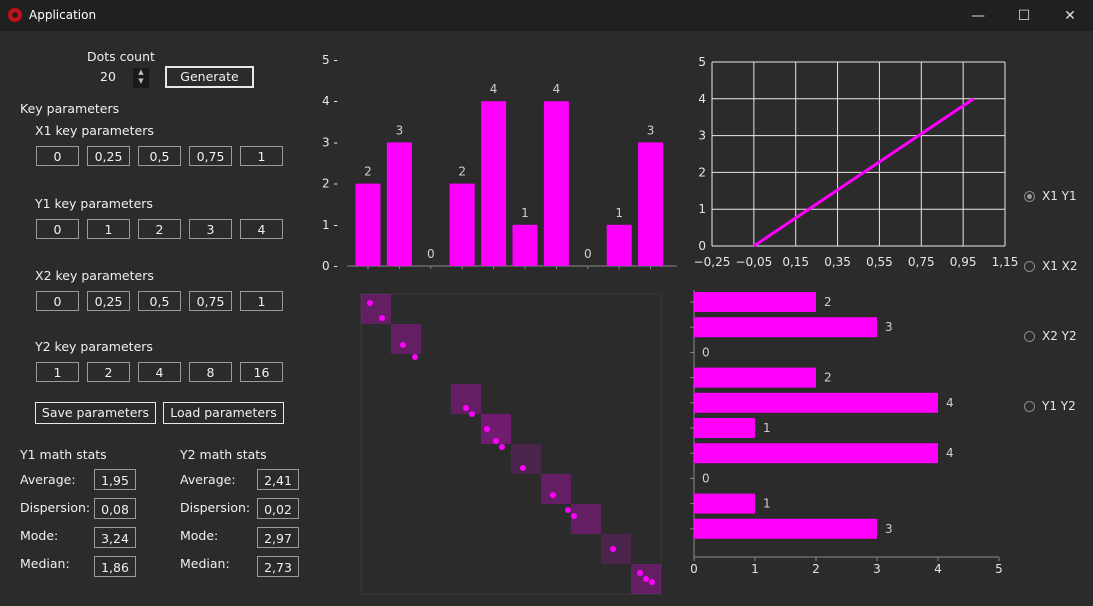 The height and width of the screenshot is (606, 1093). I want to click on radio-label-x2-y2: X2 Y2, so click(1059, 336).